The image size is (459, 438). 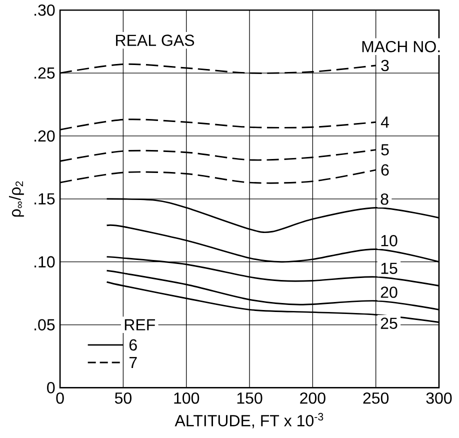 What do you see at coordinates (439, 398) in the screenshot?
I see `x-tick-label: 300` at bounding box center [439, 398].